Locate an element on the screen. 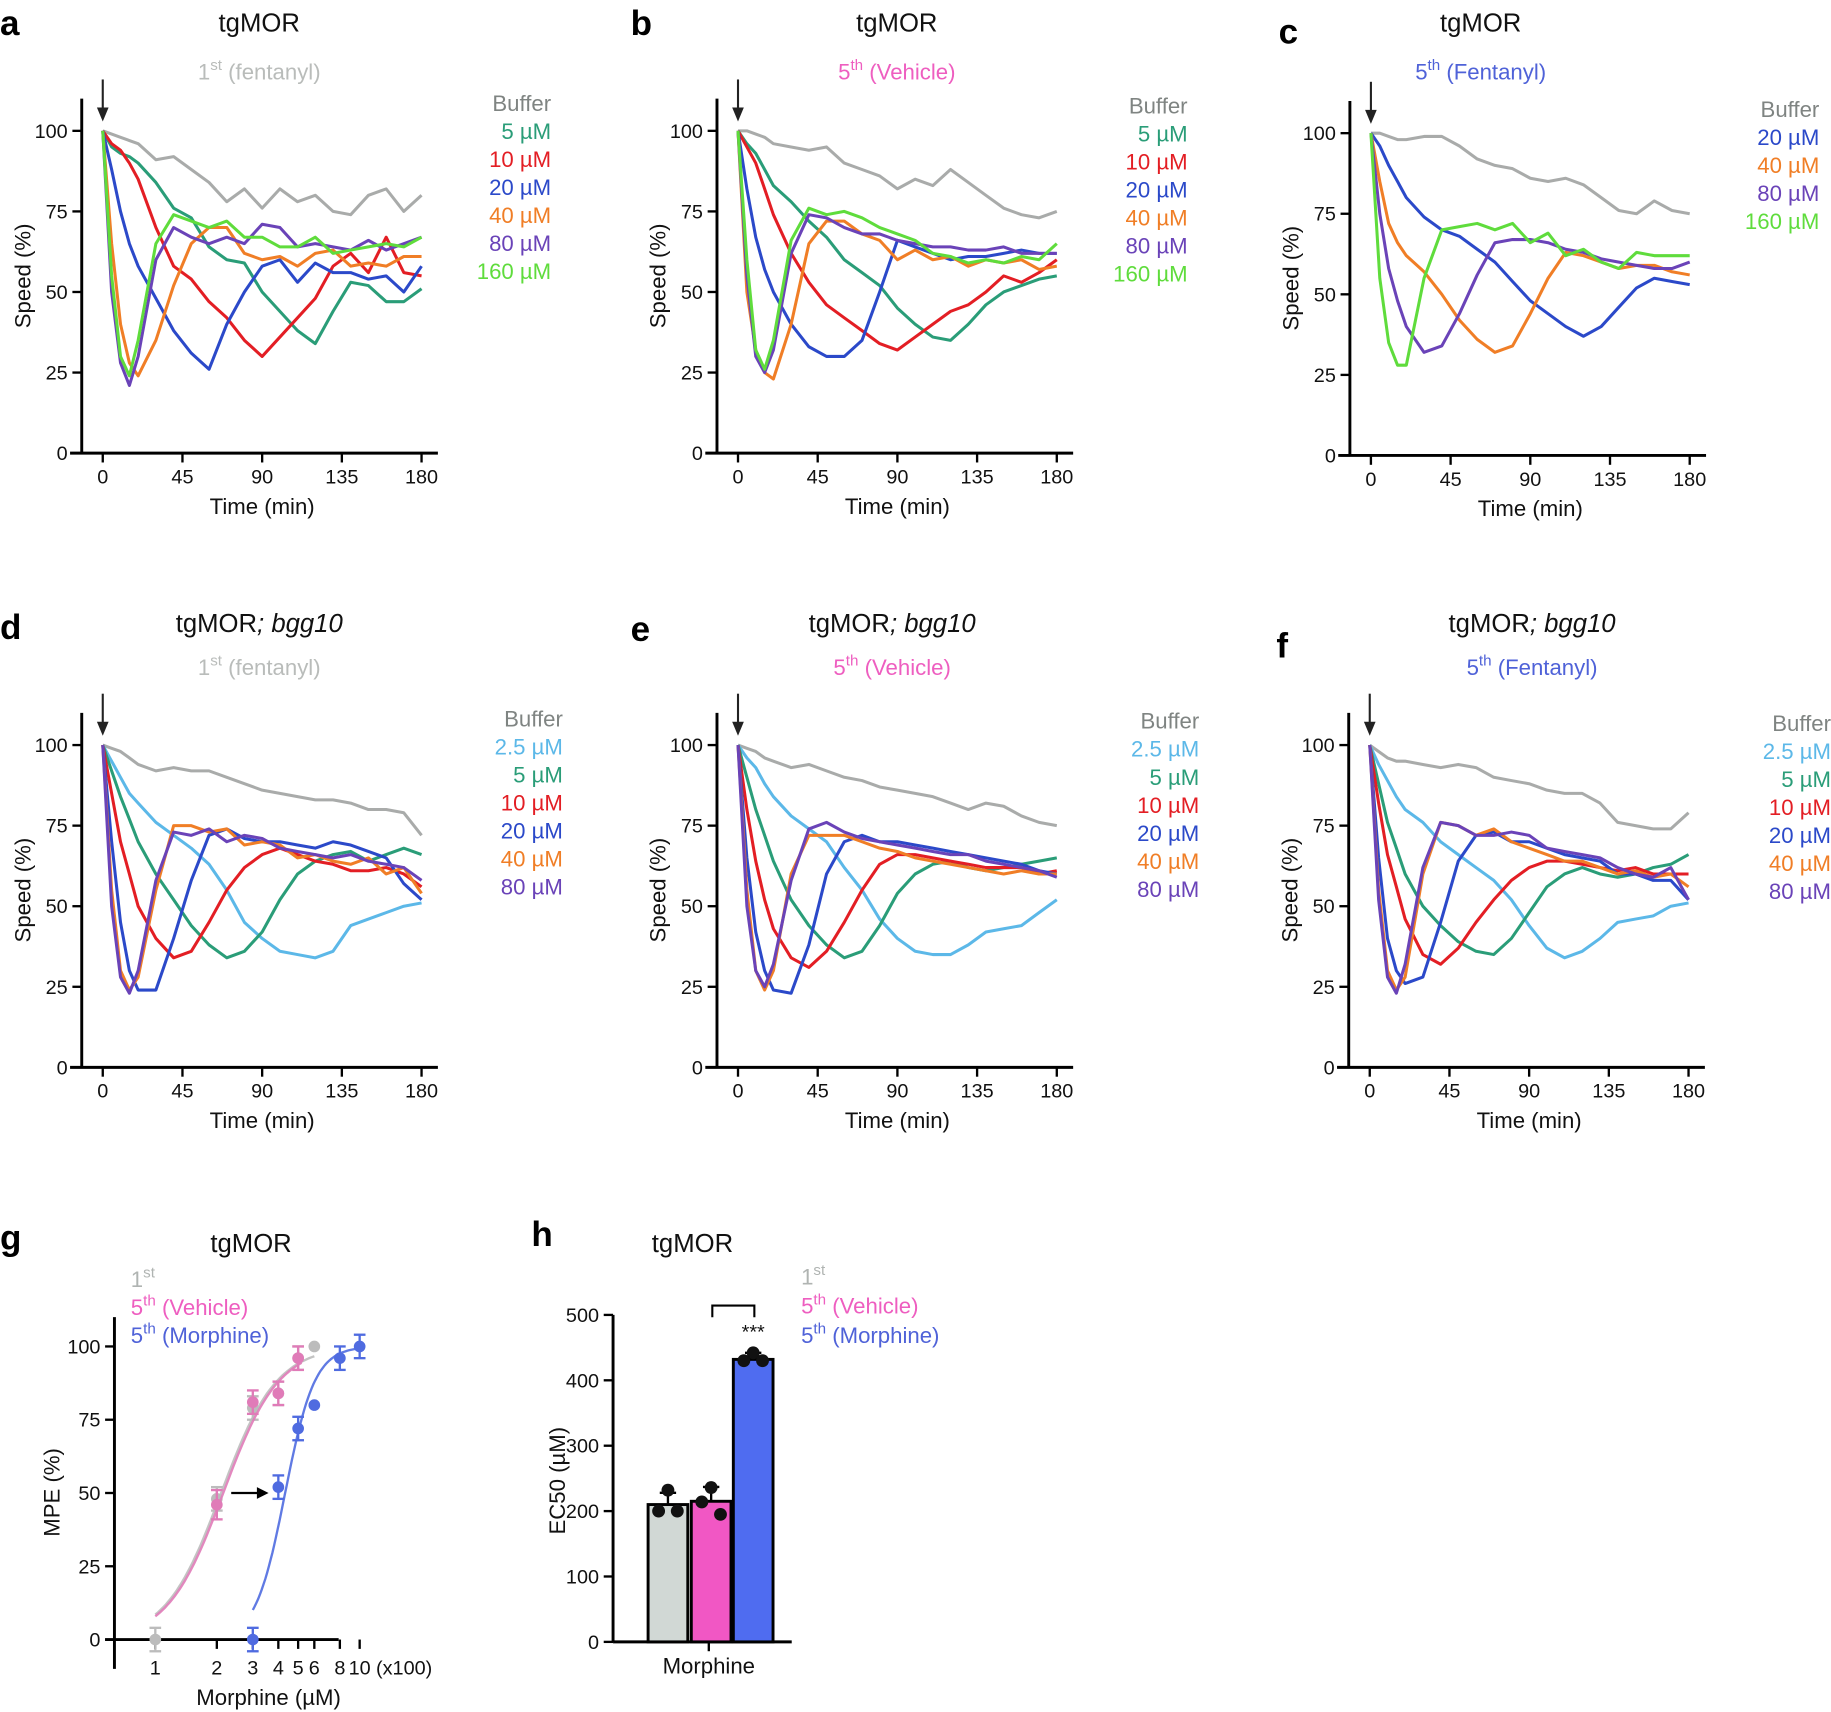 This screenshot has width=1831, height=1712. y-tick-label: 500 is located at coordinates (582, 1316).